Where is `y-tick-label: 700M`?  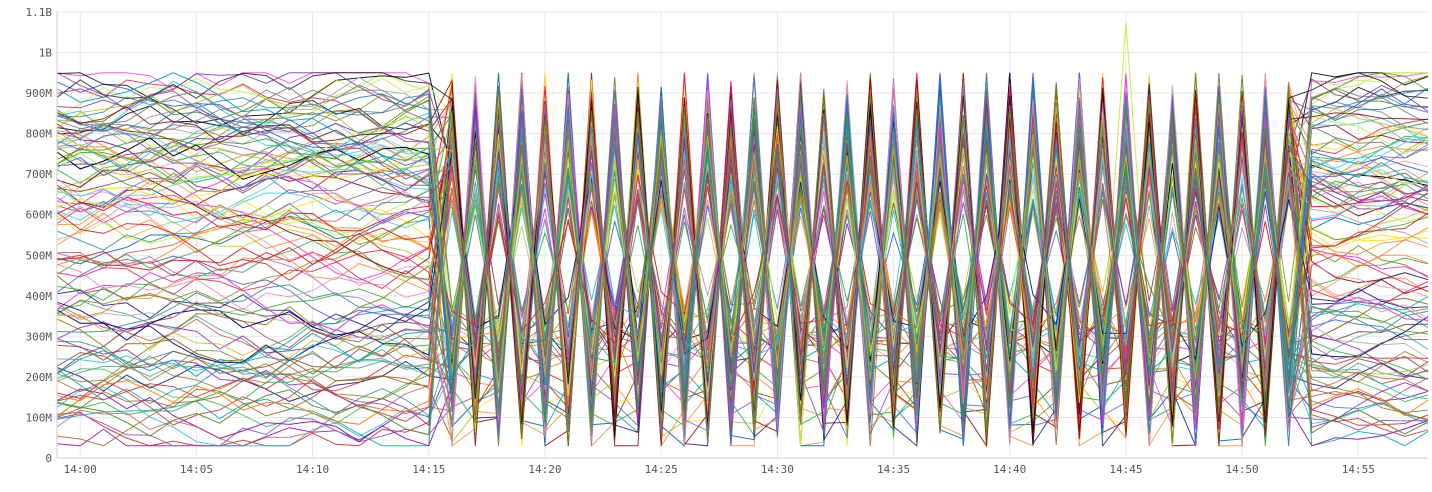
y-tick-label: 700M is located at coordinates (39, 174).